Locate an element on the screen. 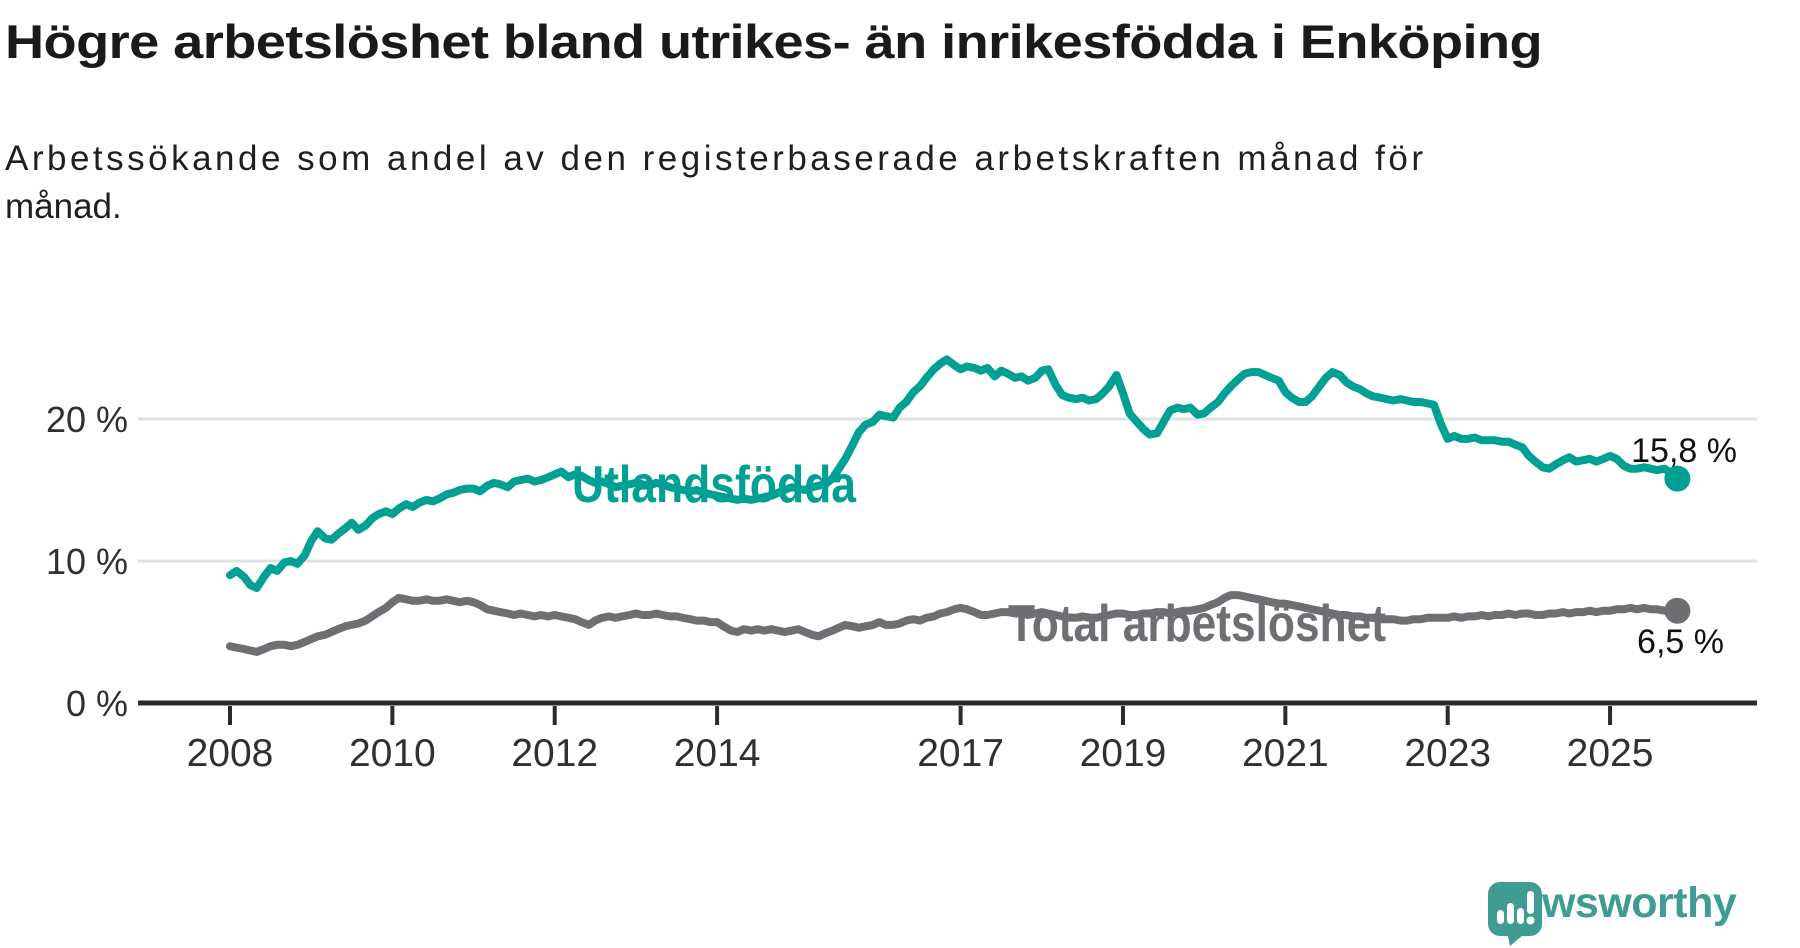 The height and width of the screenshot is (948, 1800). total-arbetsloshet-series-label: Total arbetslöshet is located at coordinates (1197, 624).